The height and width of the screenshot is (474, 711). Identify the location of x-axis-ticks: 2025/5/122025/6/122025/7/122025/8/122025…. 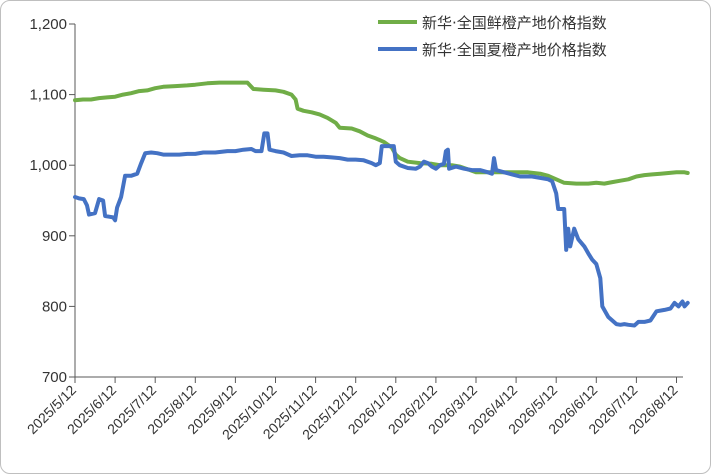
(352, 410).